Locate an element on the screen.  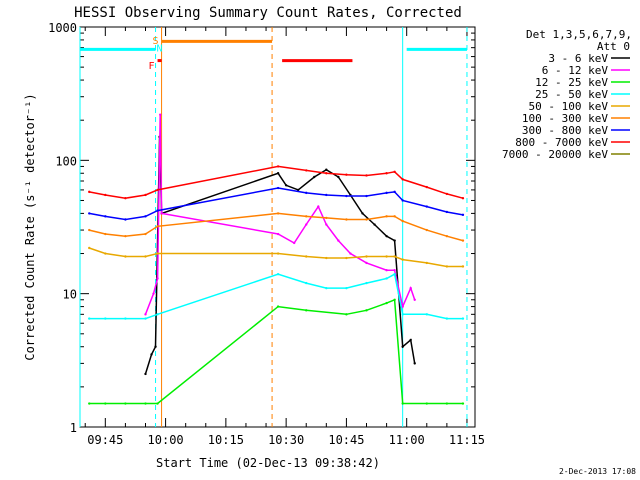
legend-label: 300 - 800 keV is located at coordinates (565, 130).